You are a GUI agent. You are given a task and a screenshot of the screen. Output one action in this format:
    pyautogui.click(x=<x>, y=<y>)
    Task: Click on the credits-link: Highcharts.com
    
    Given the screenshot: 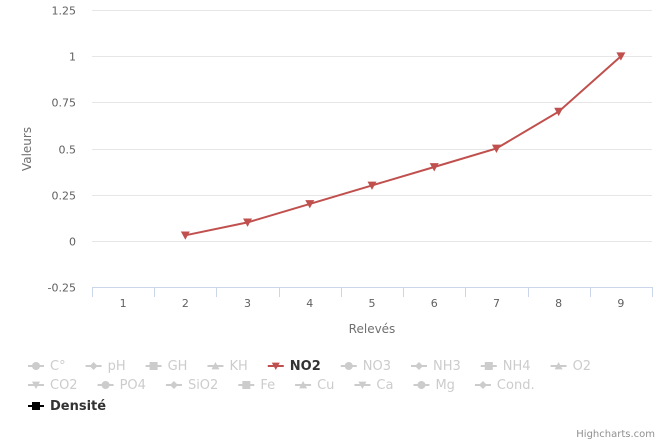 What is the action you would take?
    pyautogui.click(x=615, y=434)
    